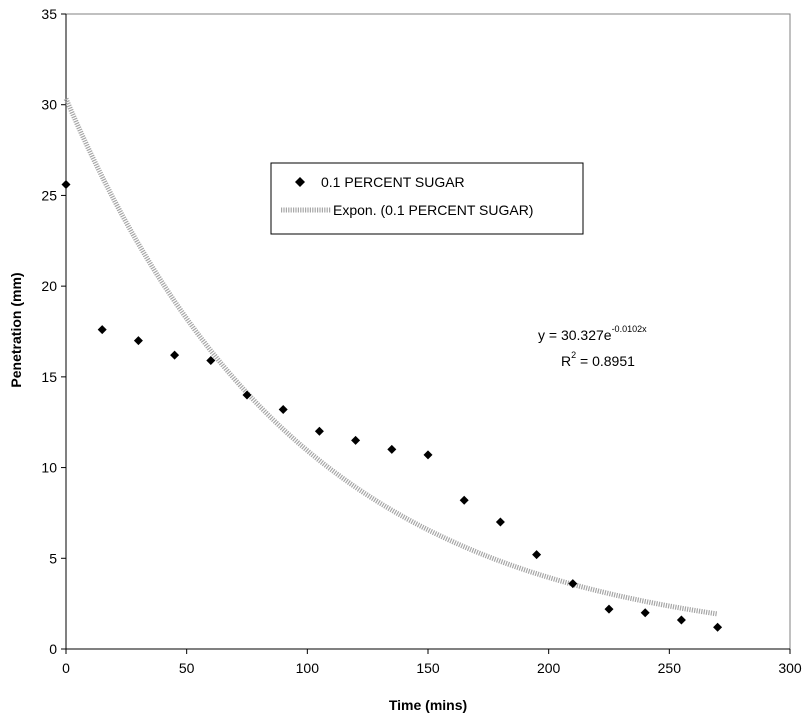  Describe the element at coordinates (53, 649) in the screenshot. I see `y-tick-label: 0` at that location.